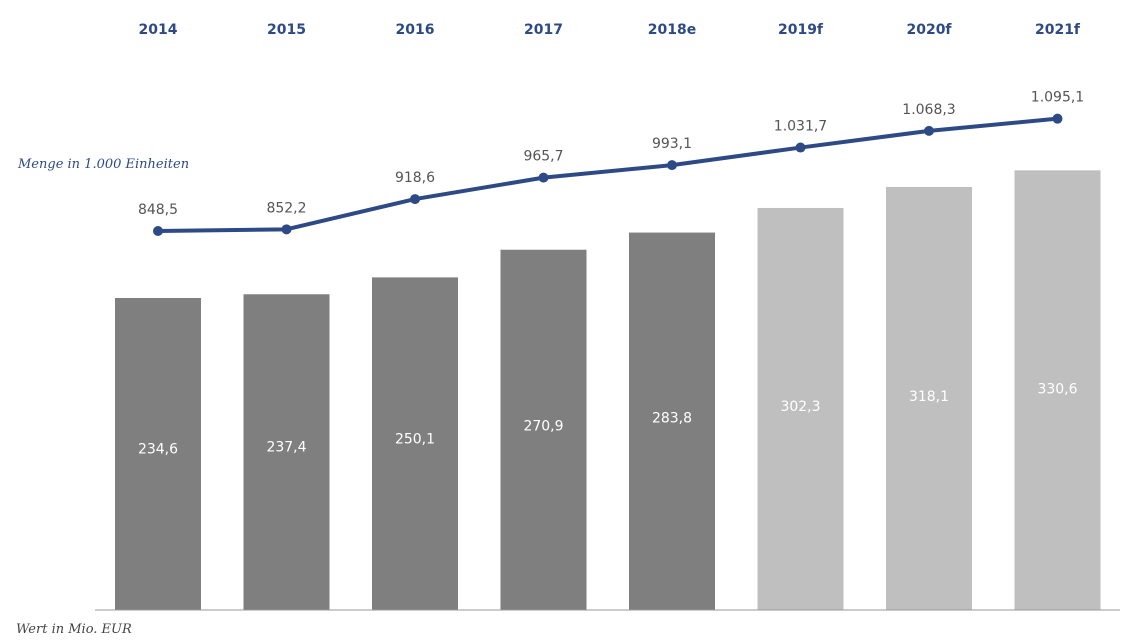 The width and height of the screenshot is (1134, 643). I want to click on bar-value-label: 330,6, so click(1057, 389).